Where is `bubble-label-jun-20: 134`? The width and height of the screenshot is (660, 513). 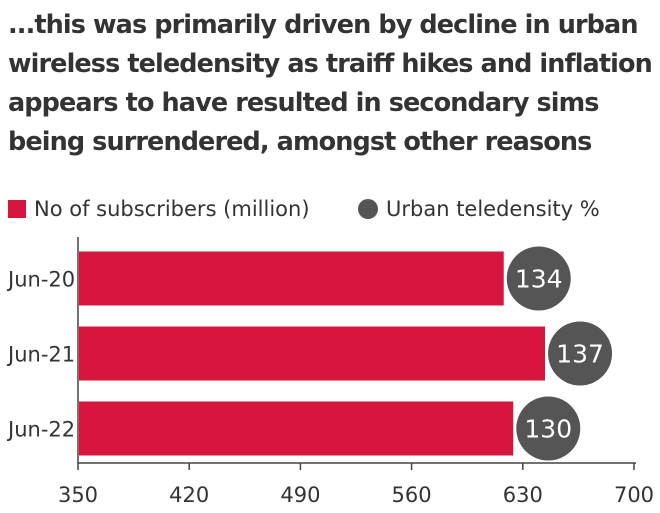 bubble-label-jun-20: 134 is located at coordinates (539, 279).